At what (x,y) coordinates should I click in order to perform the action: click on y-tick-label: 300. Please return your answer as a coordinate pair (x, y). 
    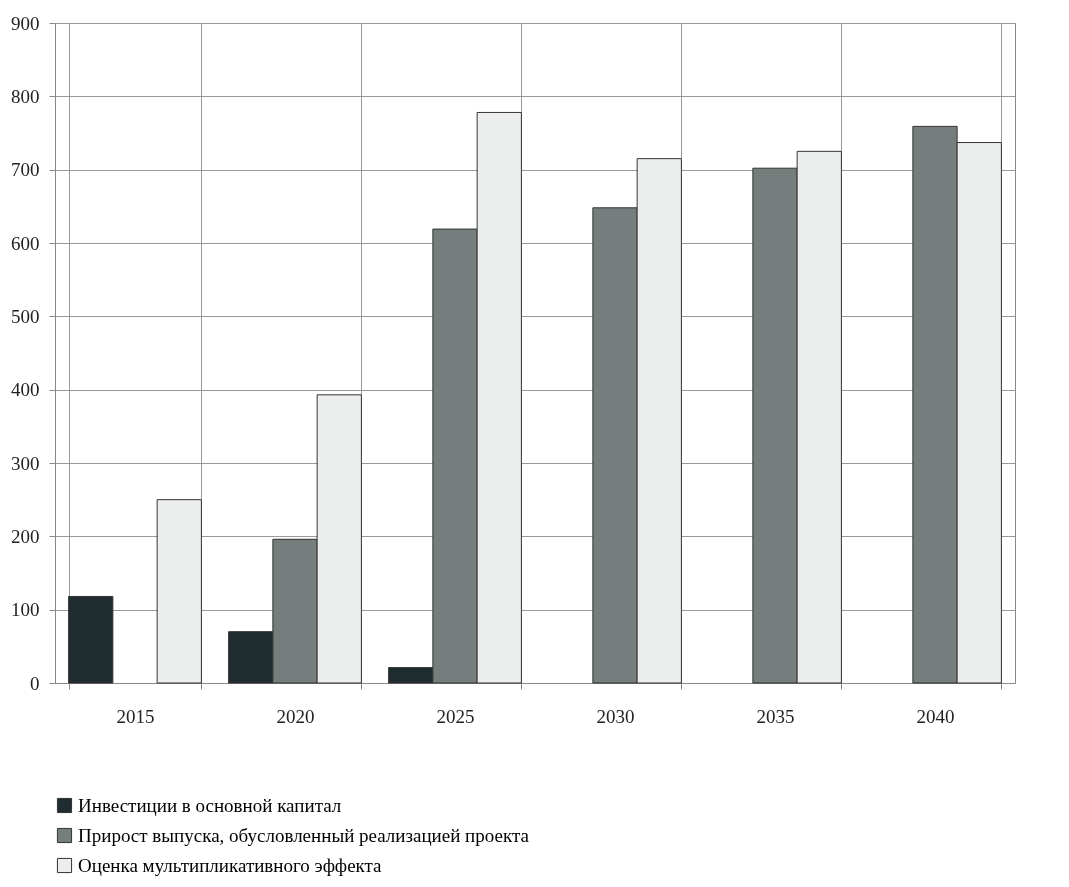
    Looking at the image, I should click on (25, 463).